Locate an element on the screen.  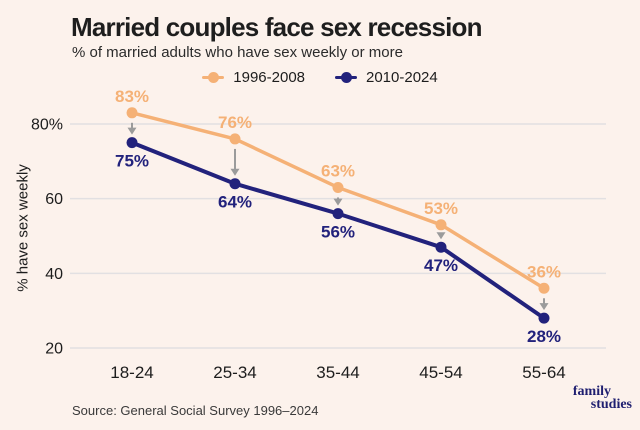
legend-label: 2010-2024 is located at coordinates (402, 77).